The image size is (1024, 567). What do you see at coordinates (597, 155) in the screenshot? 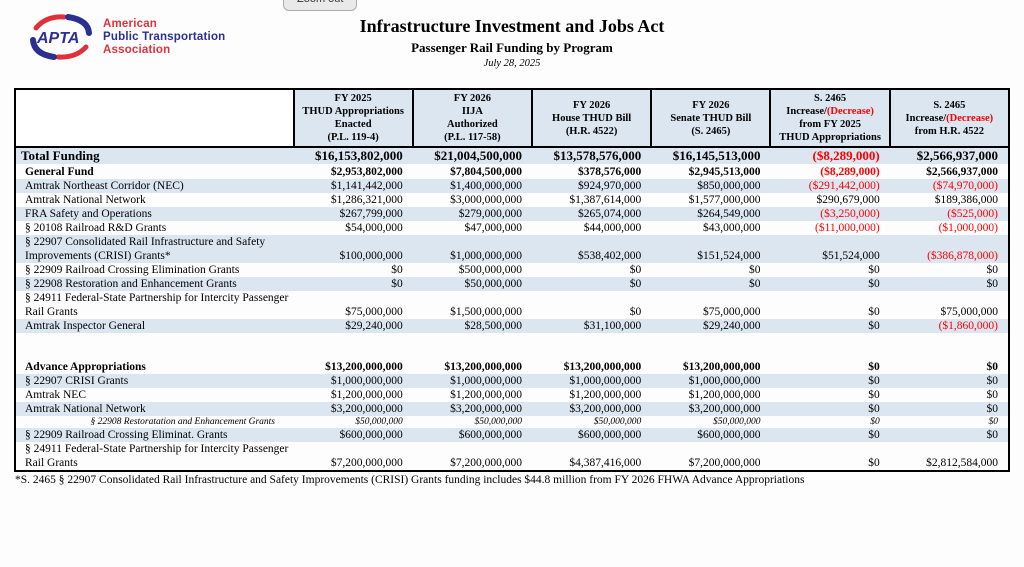
I see `cell-value: $13,578,576,000` at bounding box center [597, 155].